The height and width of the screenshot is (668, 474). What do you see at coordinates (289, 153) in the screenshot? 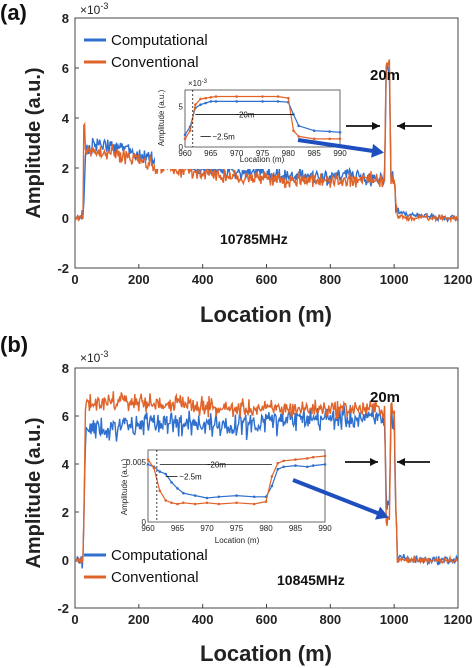
I see `inset-x-tick-label: 980` at bounding box center [289, 153].